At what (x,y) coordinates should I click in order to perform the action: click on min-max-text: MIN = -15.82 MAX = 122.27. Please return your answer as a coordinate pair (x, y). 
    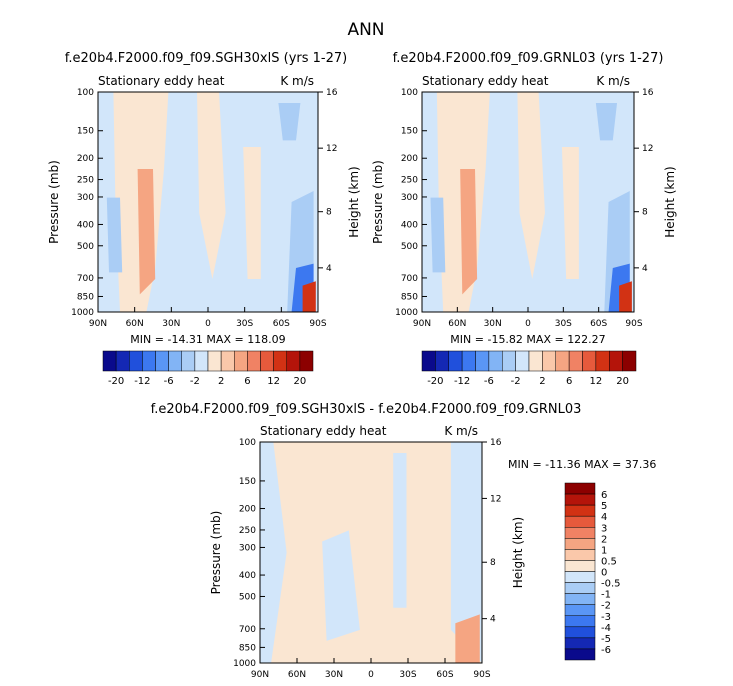
    Looking at the image, I should click on (527, 339).